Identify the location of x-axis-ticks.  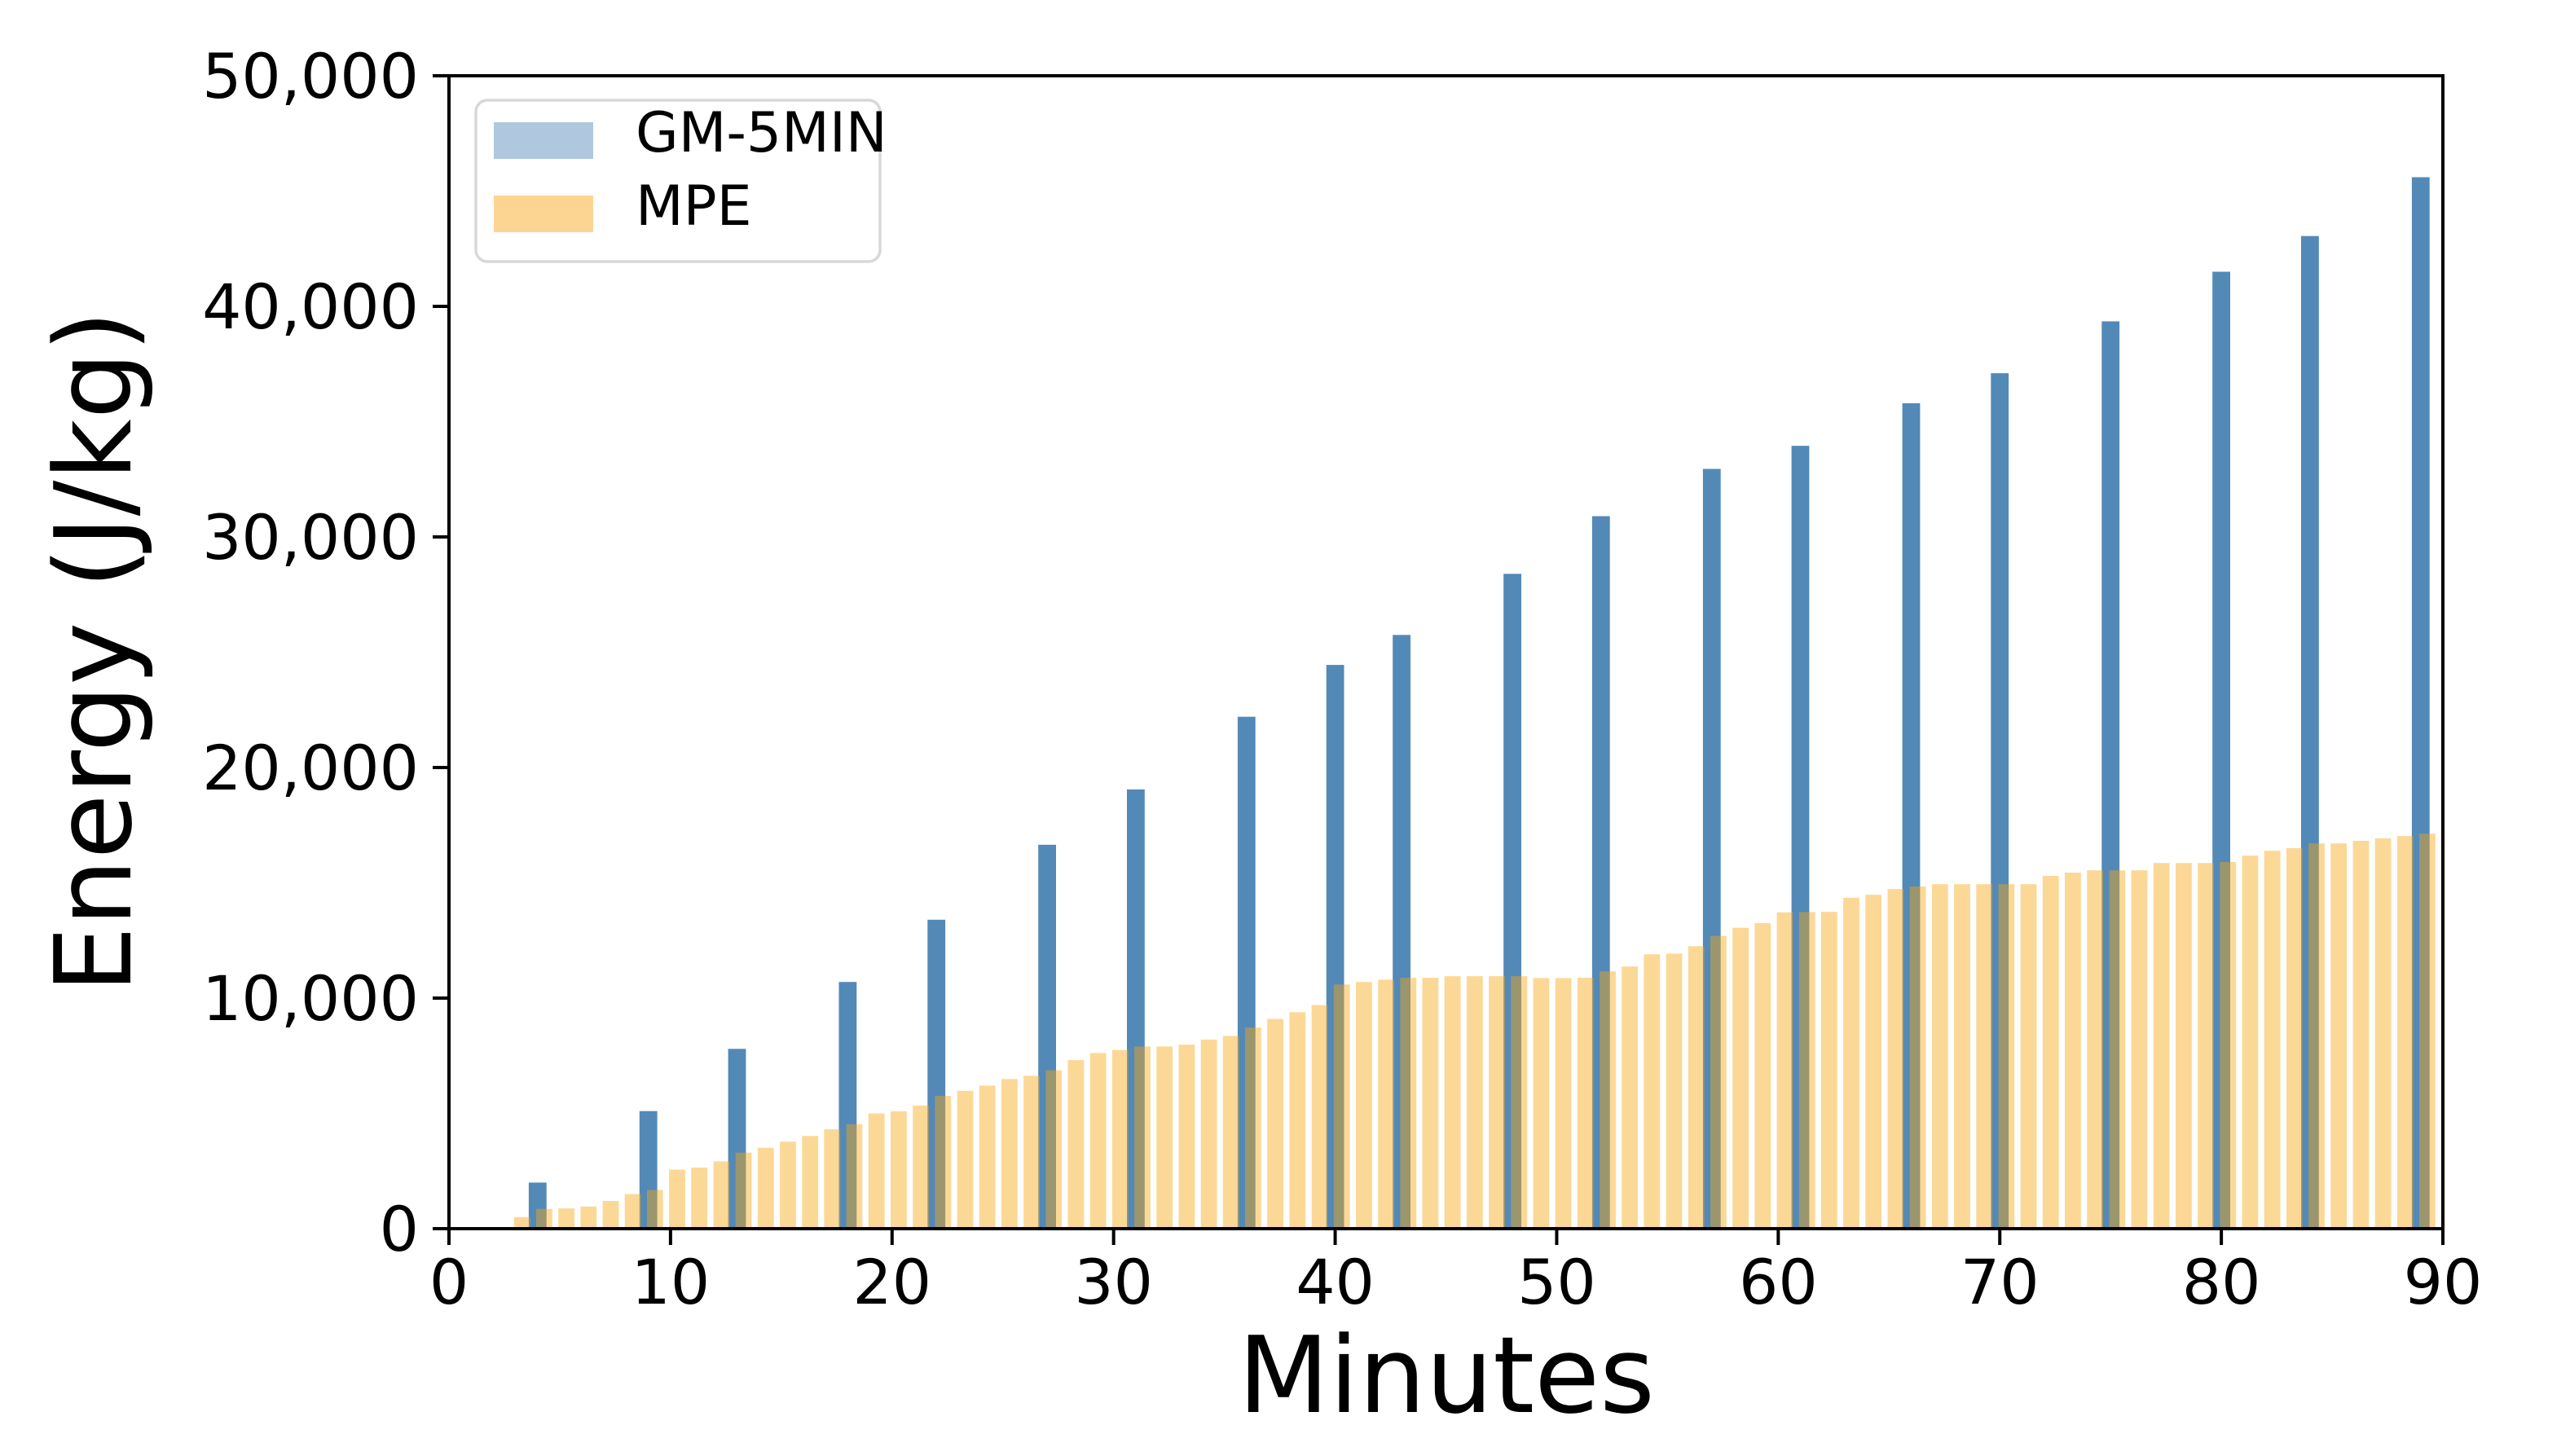
(1446, 1237).